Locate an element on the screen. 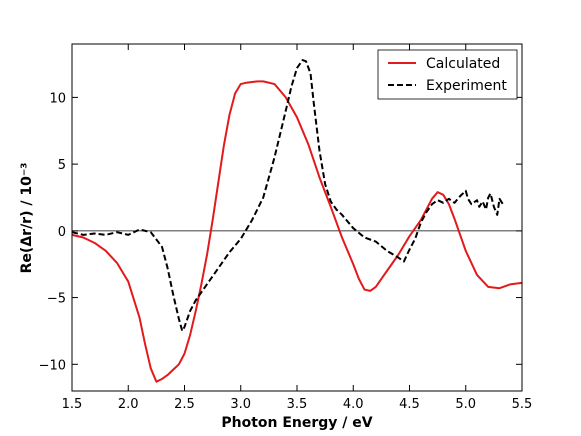 This screenshot has width=581, height=436. y-axis-title: Re(Δr/r) / 10⁻³ is located at coordinates (27, 218).